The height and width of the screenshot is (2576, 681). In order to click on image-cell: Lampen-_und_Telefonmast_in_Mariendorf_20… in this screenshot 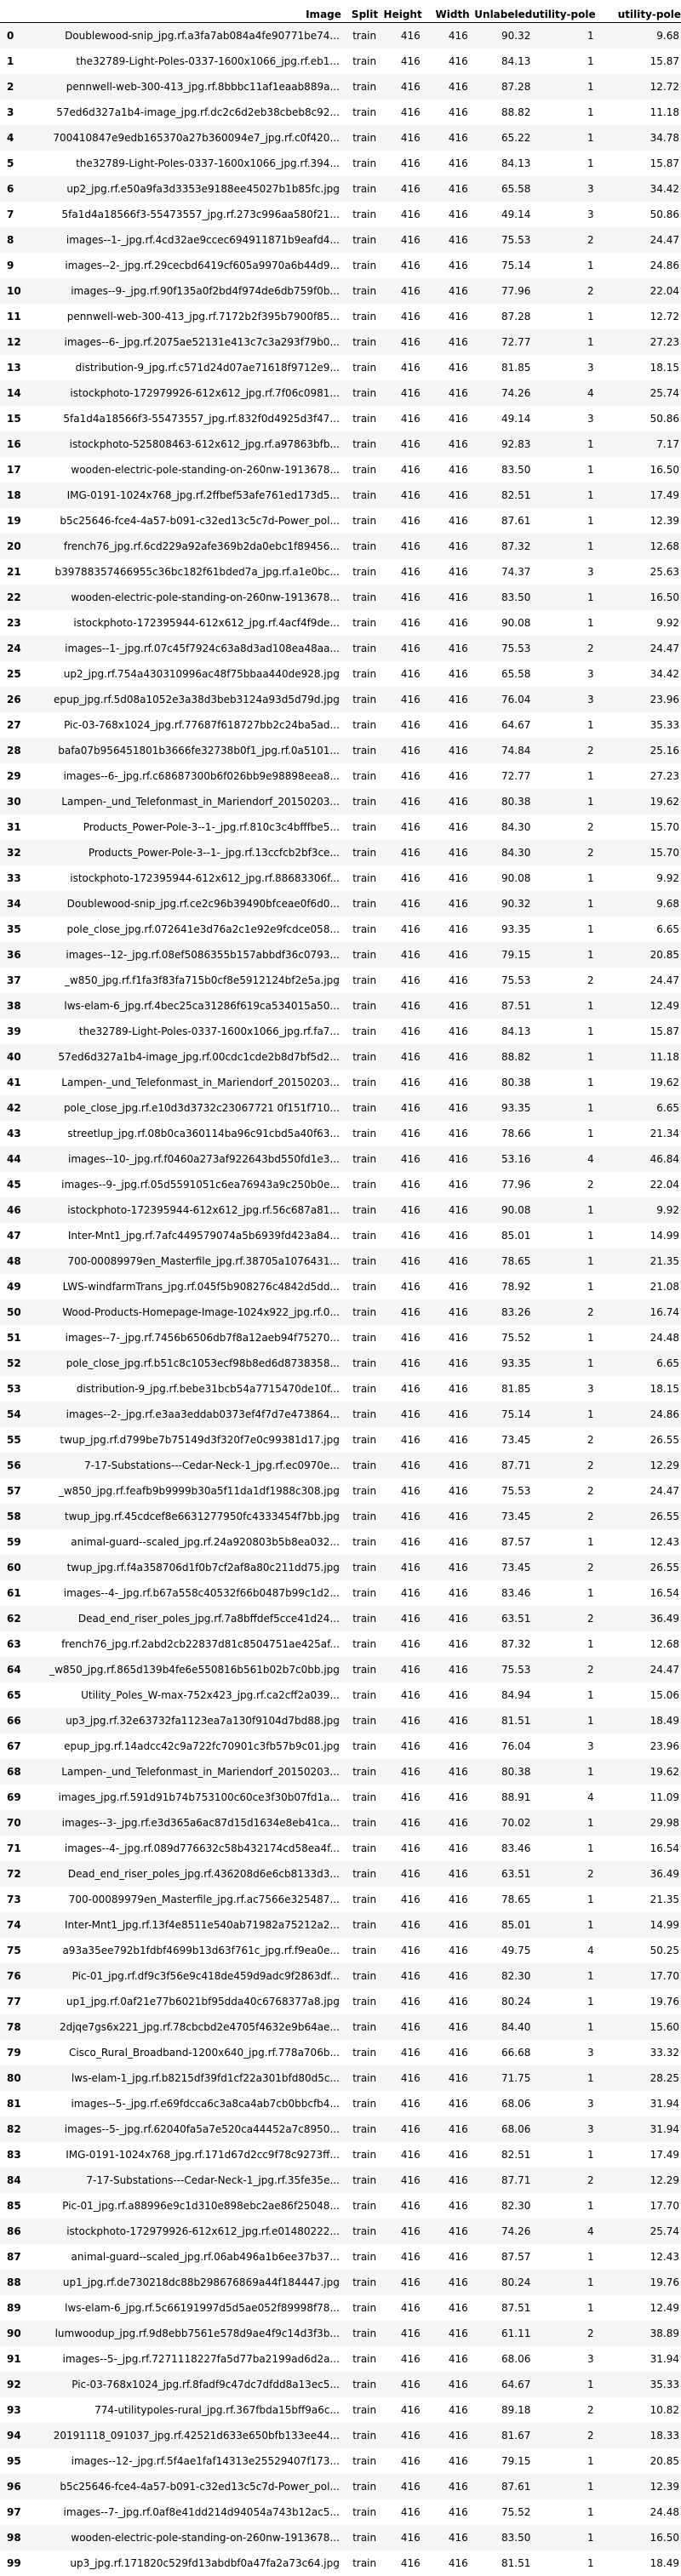, I will do `click(185, 801)`.